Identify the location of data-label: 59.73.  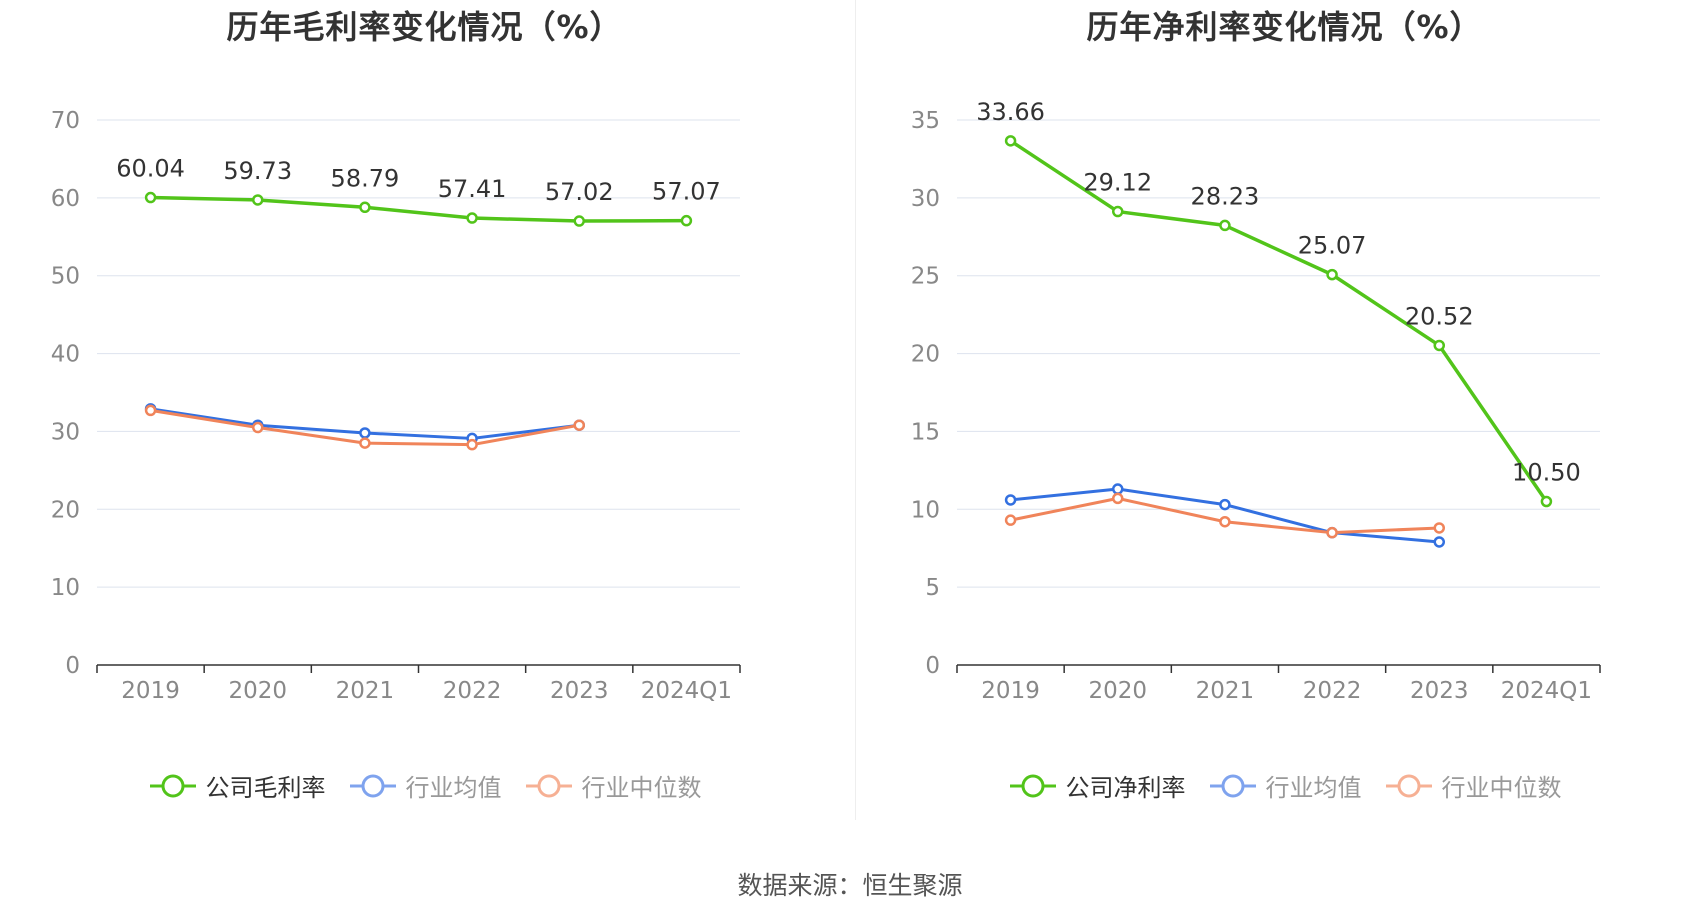
(257, 171).